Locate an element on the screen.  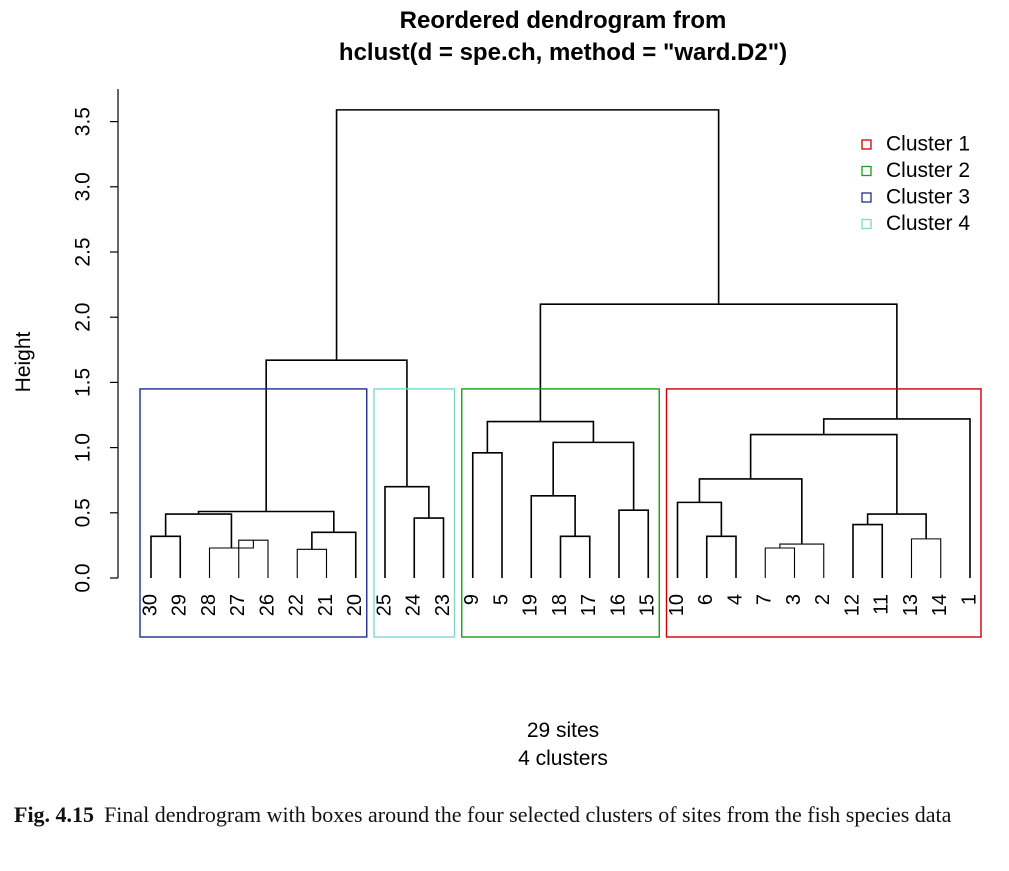
leaf-label: 7 is located at coordinates (765, 599).